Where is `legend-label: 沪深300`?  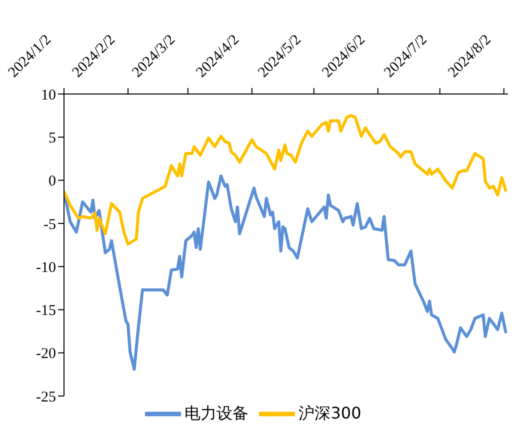
legend-label: 沪深300 is located at coordinates (330, 412).